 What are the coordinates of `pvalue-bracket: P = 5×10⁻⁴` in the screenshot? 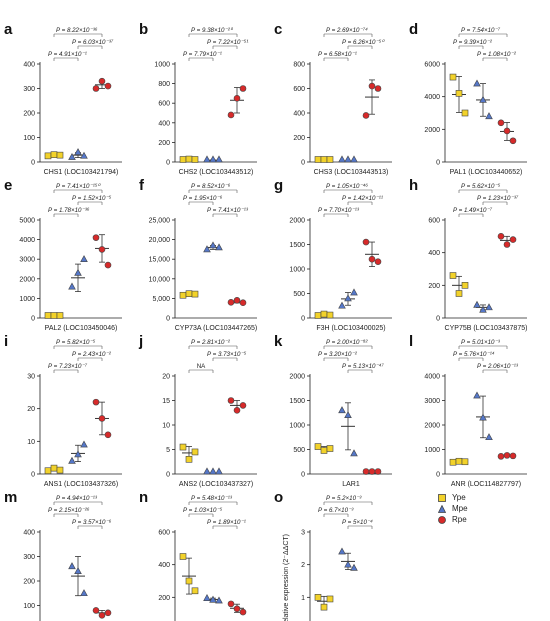 It's located at (357, 524).